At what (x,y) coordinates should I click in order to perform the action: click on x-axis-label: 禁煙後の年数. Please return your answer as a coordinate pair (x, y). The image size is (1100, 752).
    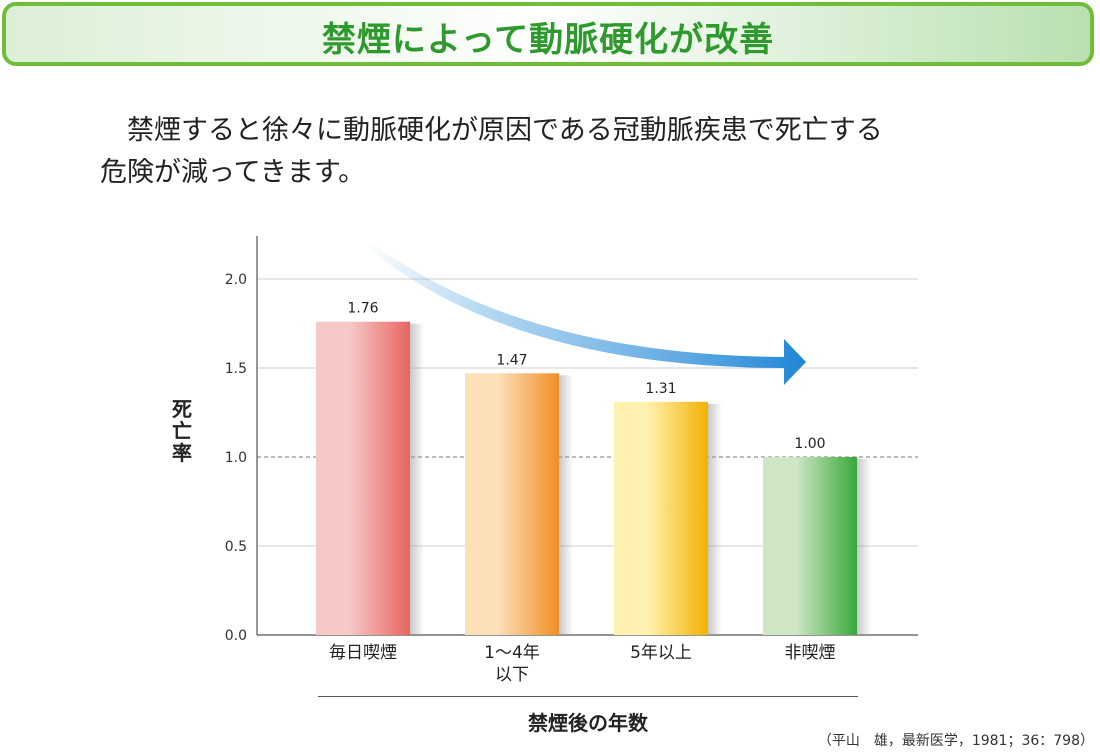
    Looking at the image, I should click on (588, 723).